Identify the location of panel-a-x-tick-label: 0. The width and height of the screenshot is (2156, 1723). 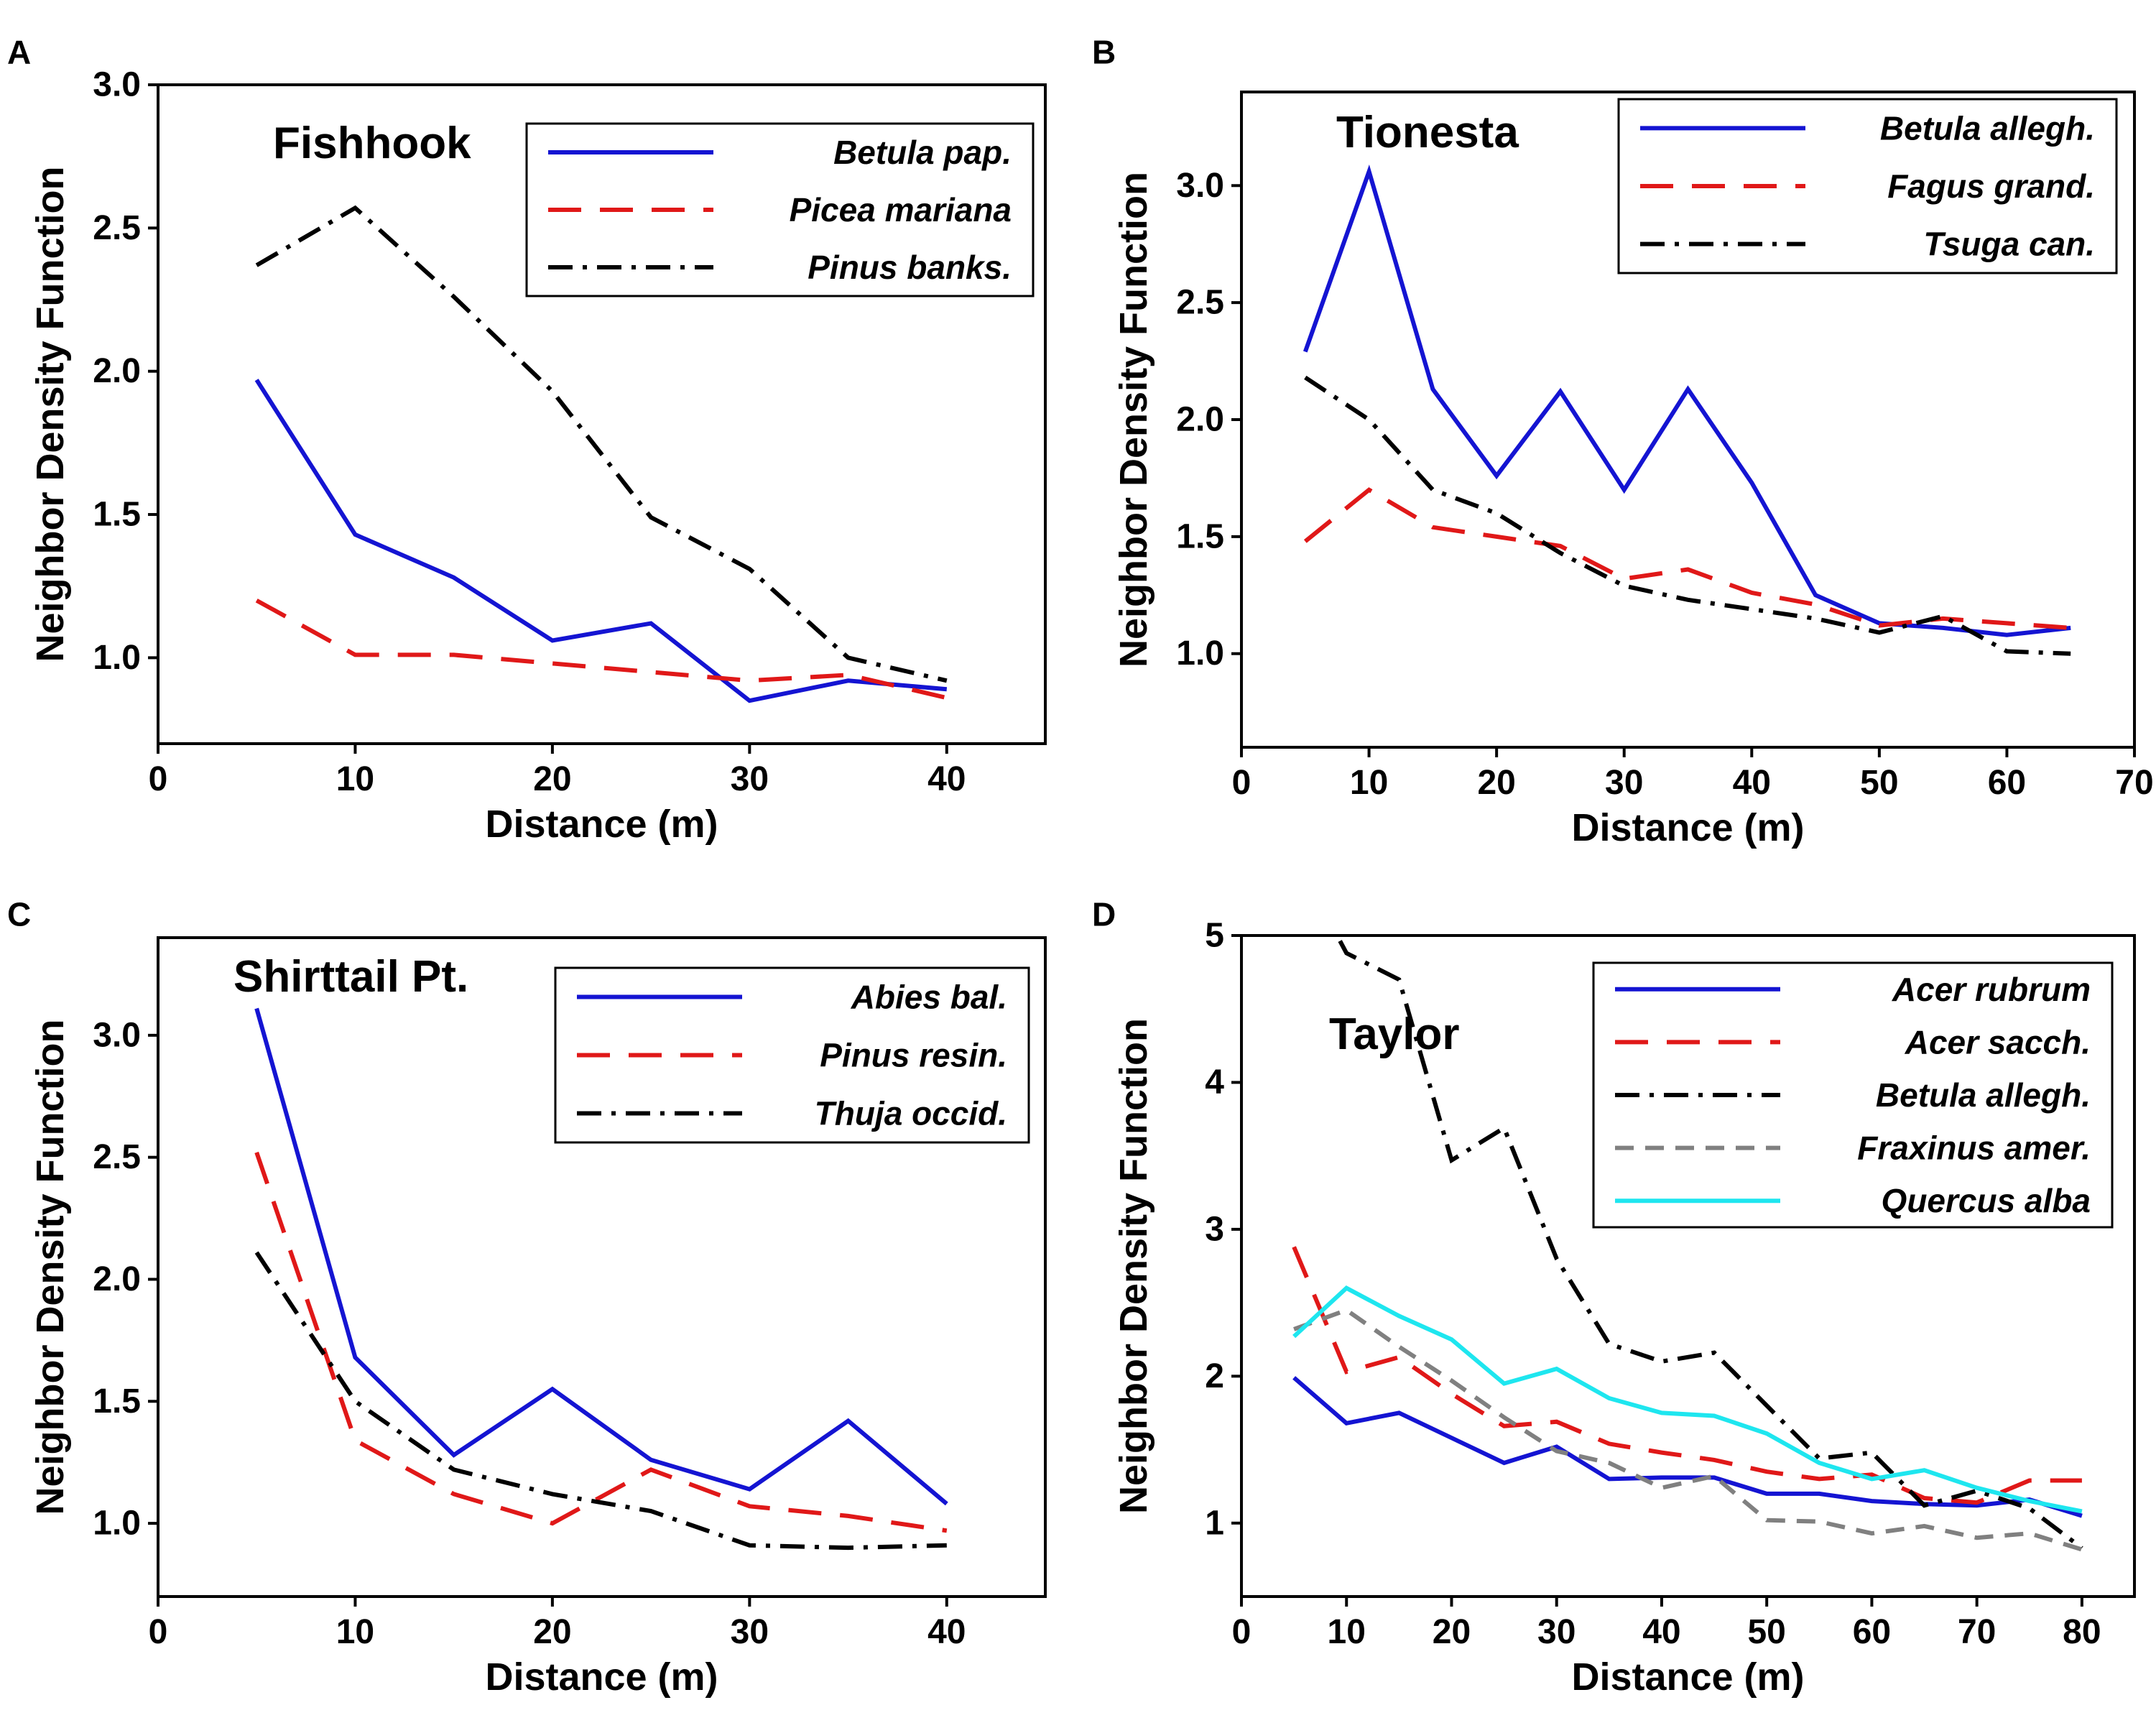
(158, 779).